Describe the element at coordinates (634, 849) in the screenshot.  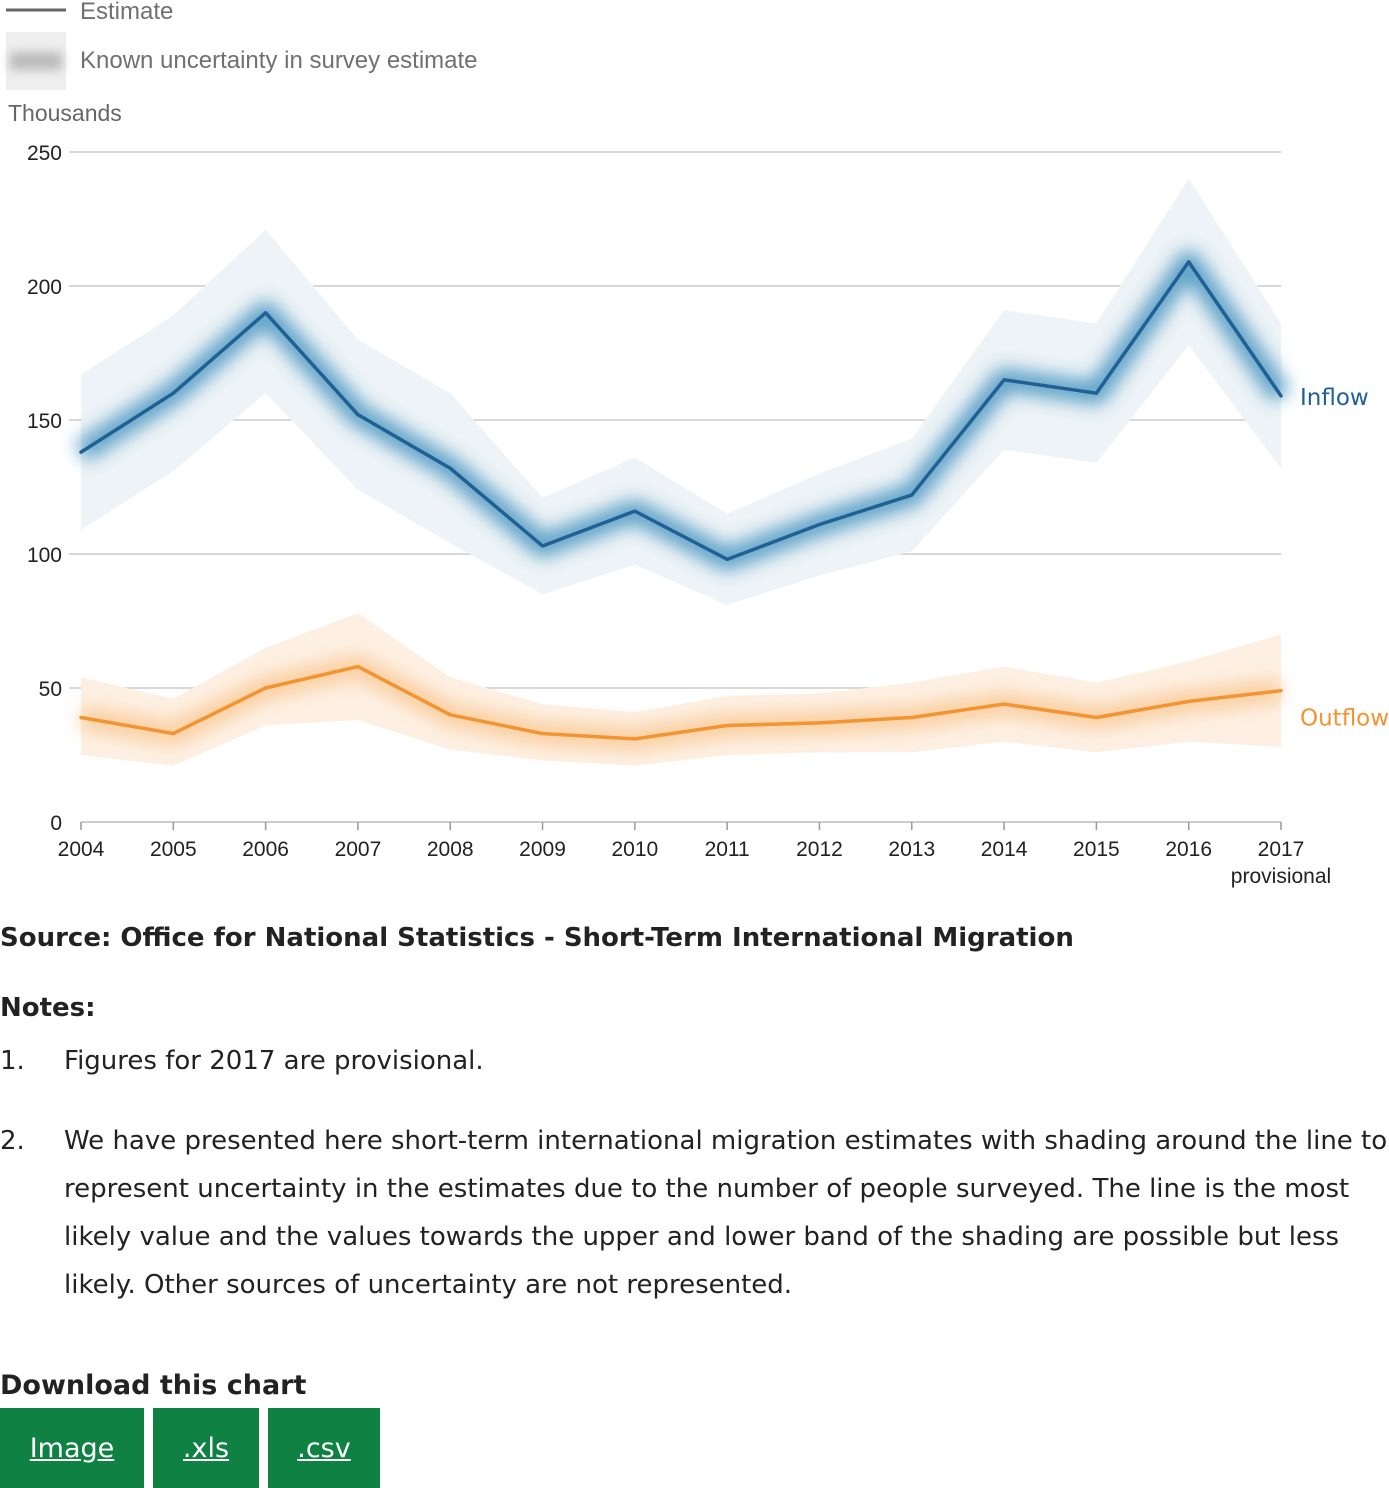
I see `x-tick-label: 2010` at that location.